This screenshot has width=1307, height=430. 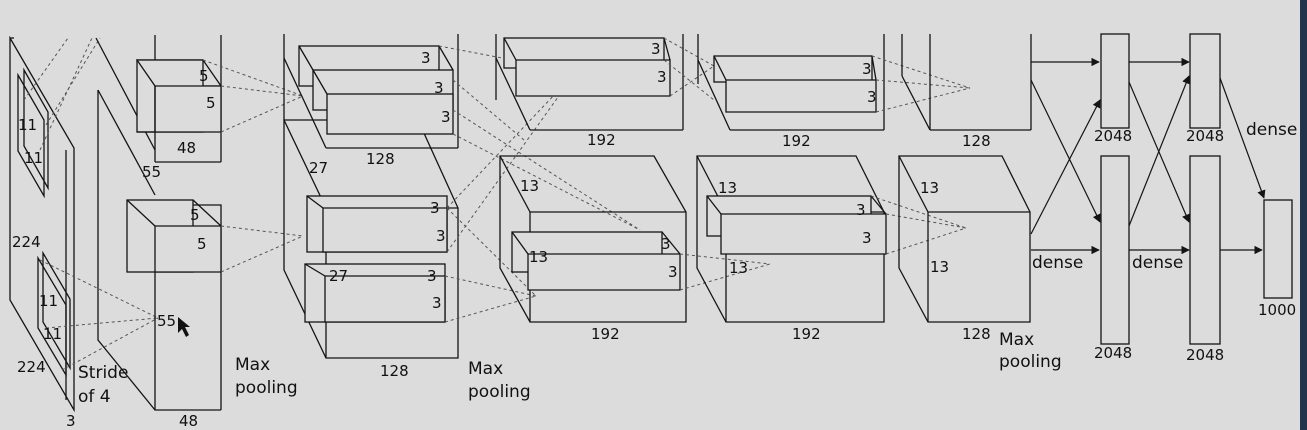 What do you see at coordinates (965, 178) in the screenshot?
I see `conv5-block` at bounding box center [965, 178].